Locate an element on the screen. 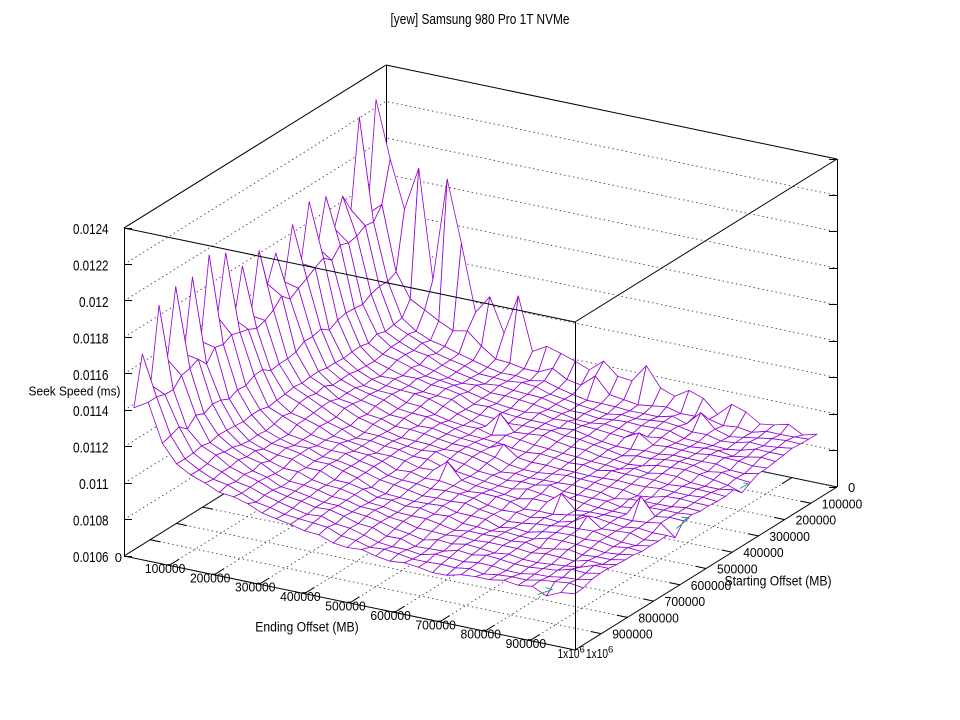  svg-text: 0.0114 is located at coordinates (91, 411).